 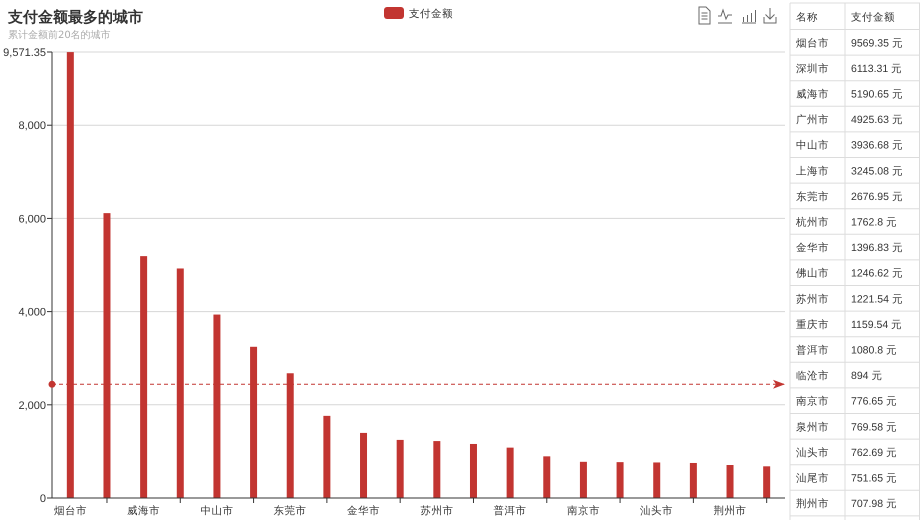 What do you see at coordinates (874, 222) in the screenshot?
I see `table-cell: 1762.8 元` at bounding box center [874, 222].